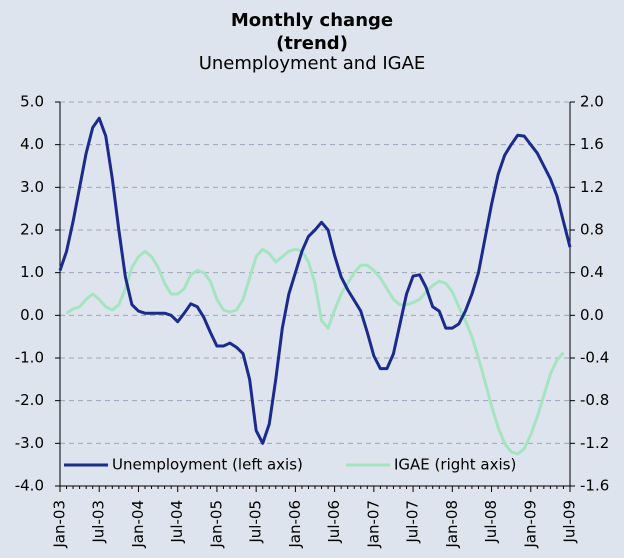  What do you see at coordinates (373, 524) in the screenshot?
I see `x-tick-label: Jan-07` at bounding box center [373, 524].